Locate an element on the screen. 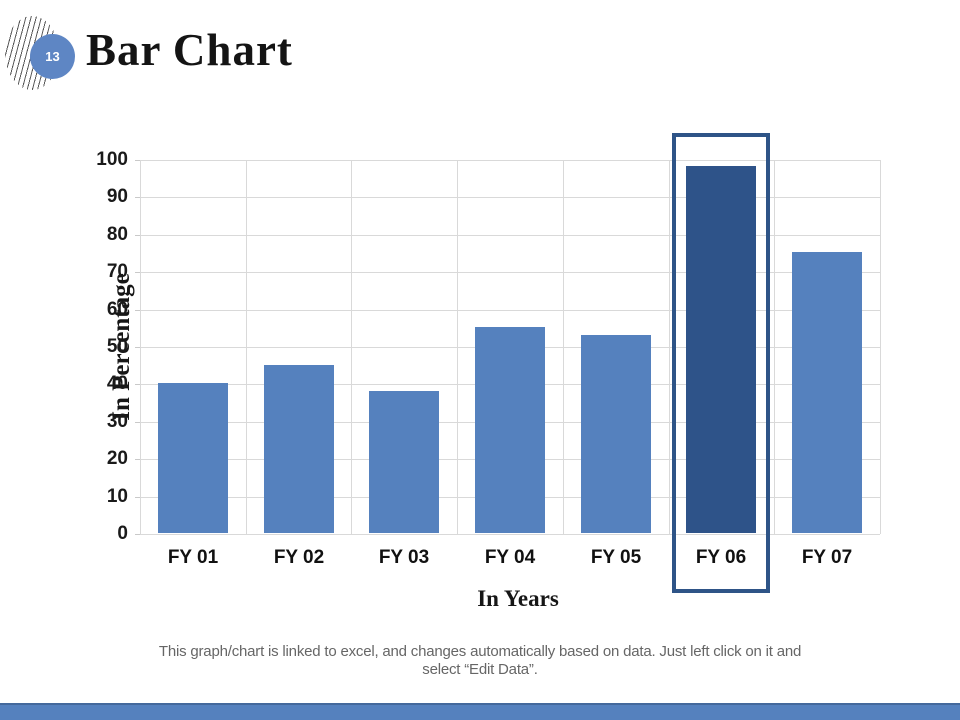 The image size is (960, 720). y-tick-label: 10 is located at coordinates (117, 496).